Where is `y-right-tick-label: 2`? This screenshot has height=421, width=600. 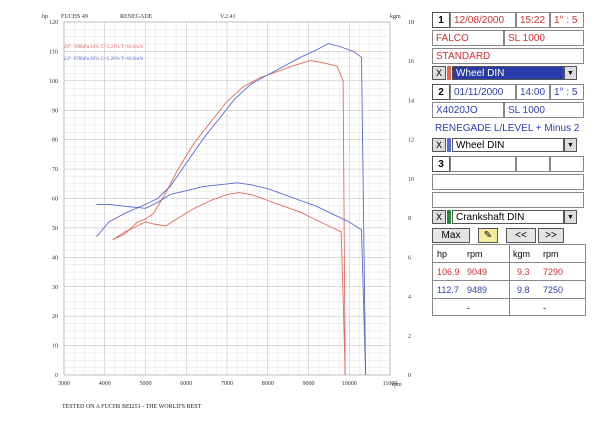 y-right-tick-label: 2 is located at coordinates (409, 337).